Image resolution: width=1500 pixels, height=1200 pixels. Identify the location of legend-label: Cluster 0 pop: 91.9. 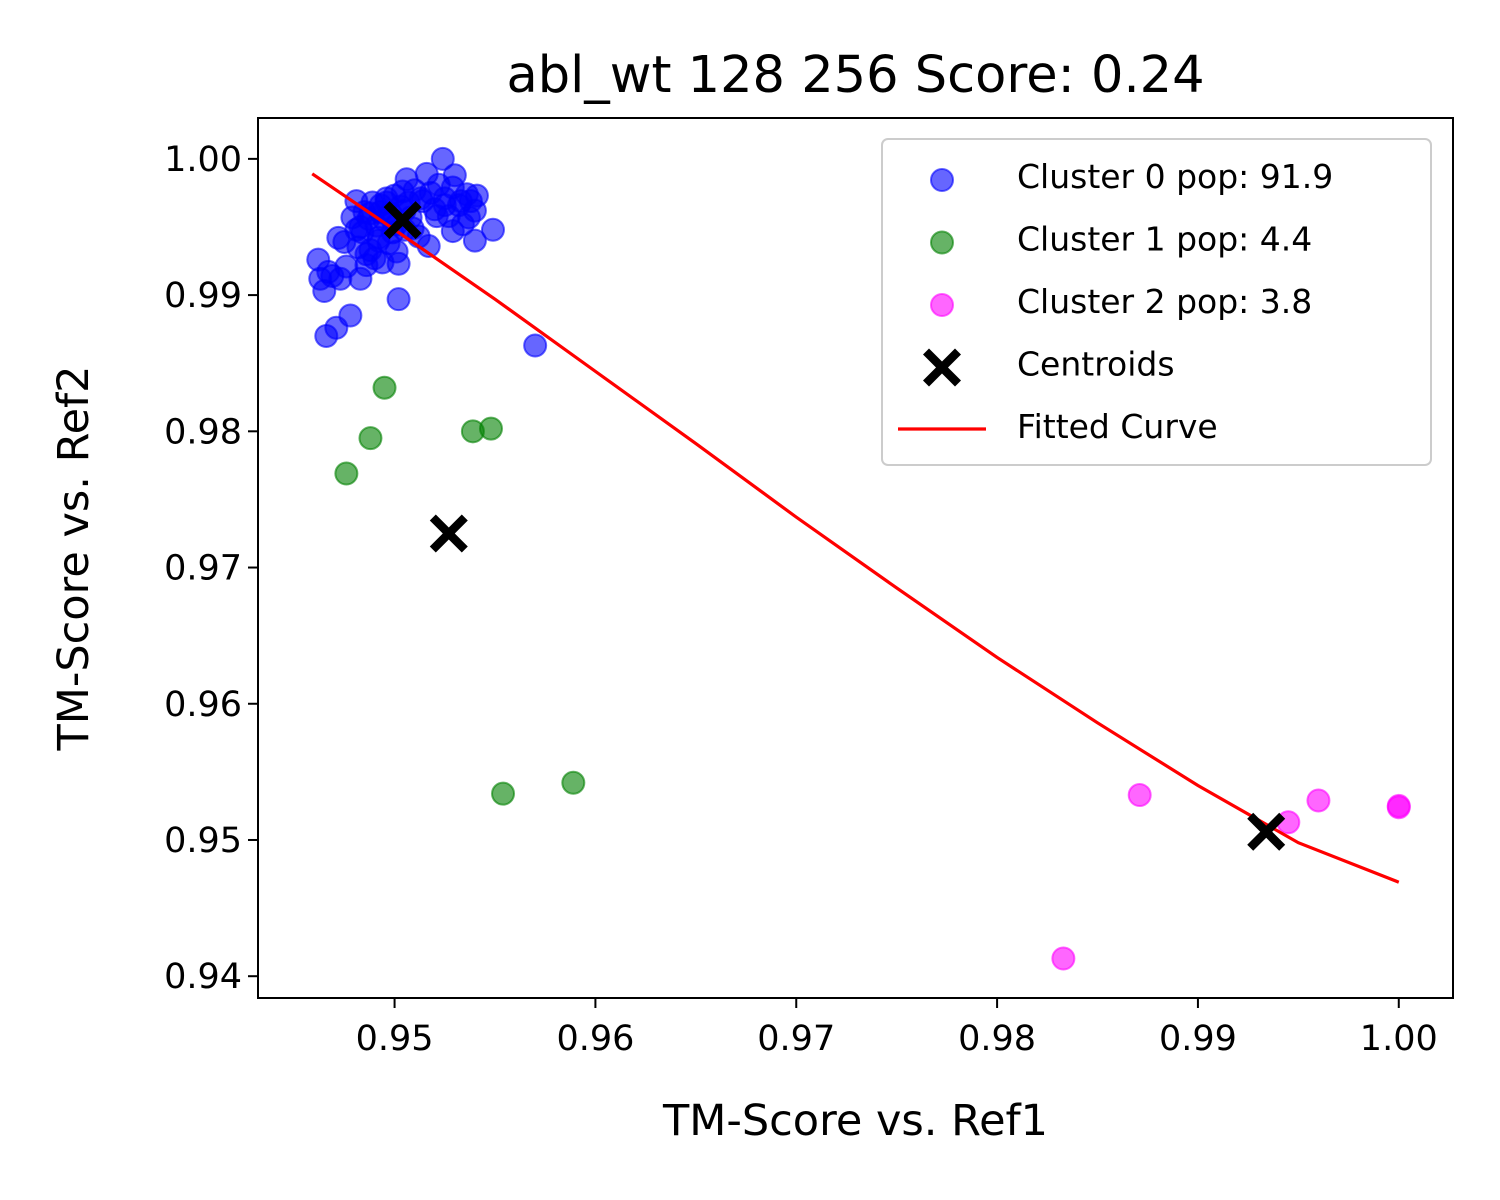
(1175, 176).